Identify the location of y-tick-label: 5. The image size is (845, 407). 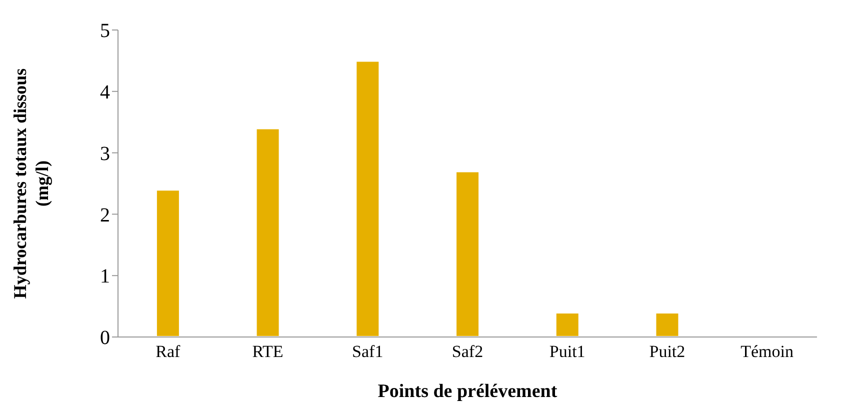
(105, 31).